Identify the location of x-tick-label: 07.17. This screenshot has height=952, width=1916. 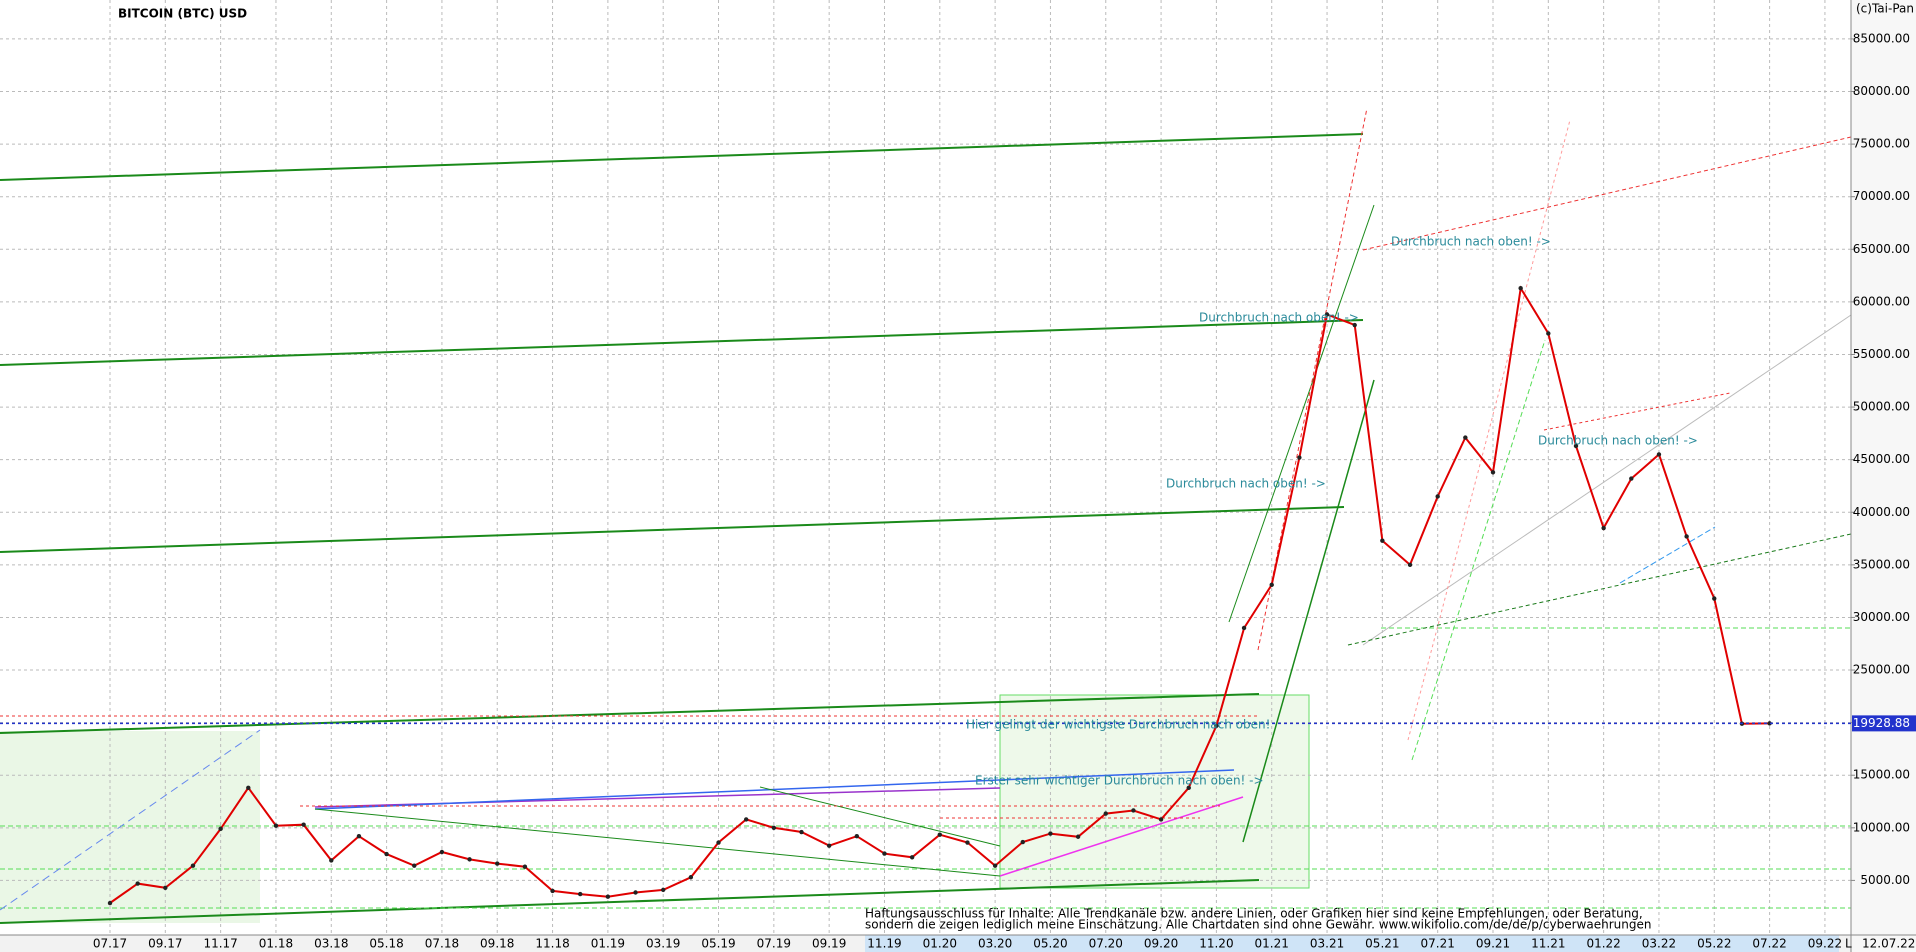
(110, 944).